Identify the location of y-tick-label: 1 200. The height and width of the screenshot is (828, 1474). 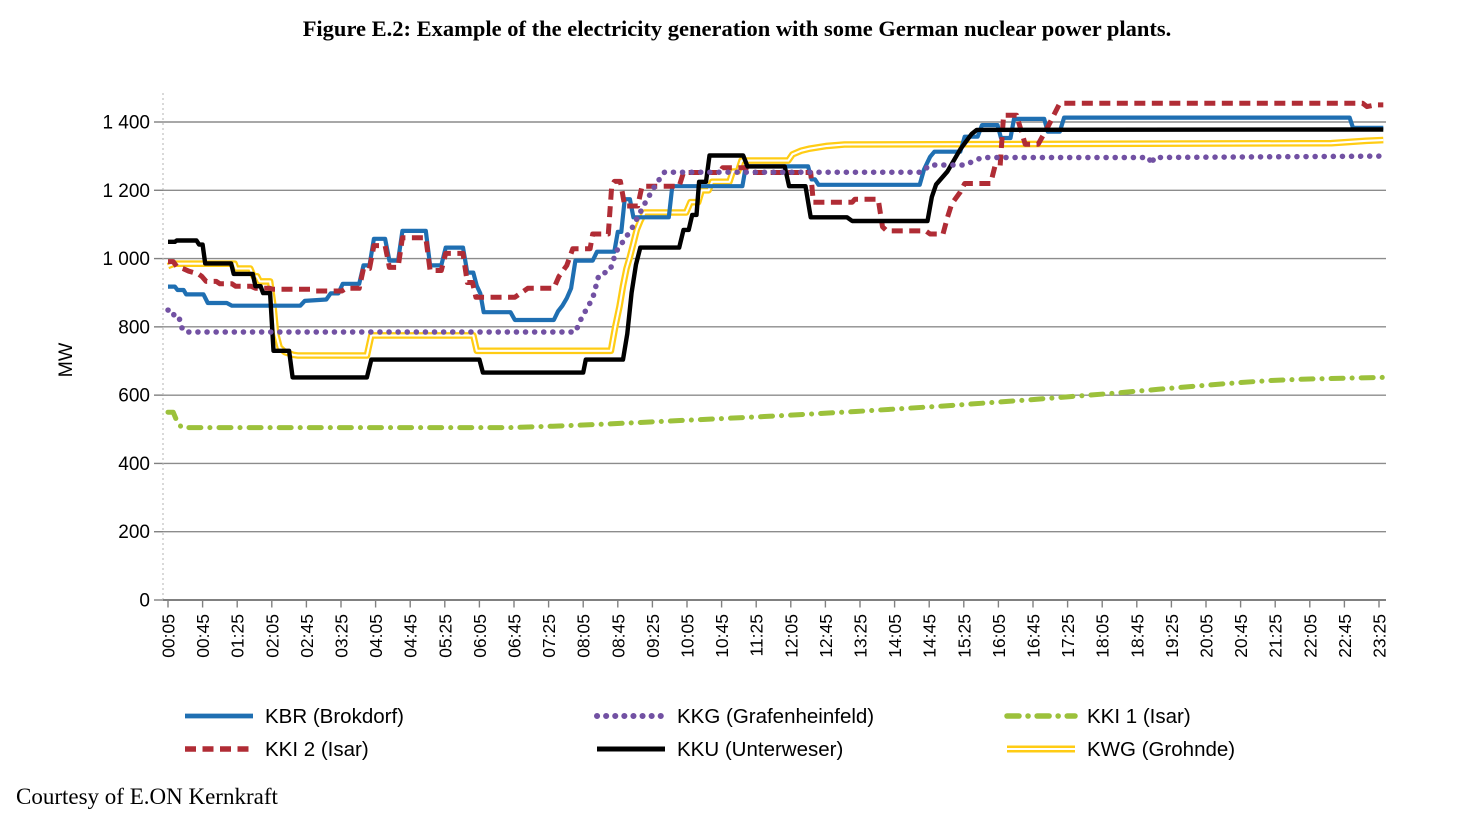
(126, 191).